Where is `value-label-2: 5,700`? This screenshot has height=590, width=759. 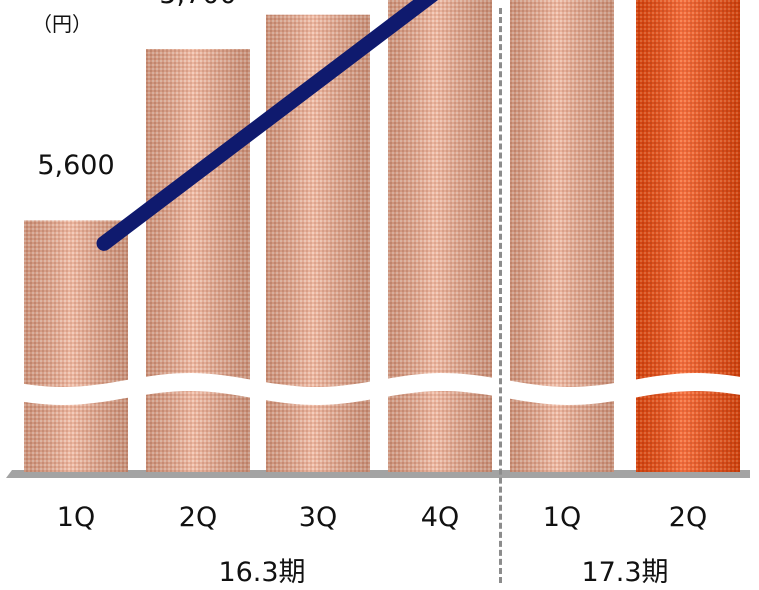
value-label-2: 5,700 is located at coordinates (197, 5).